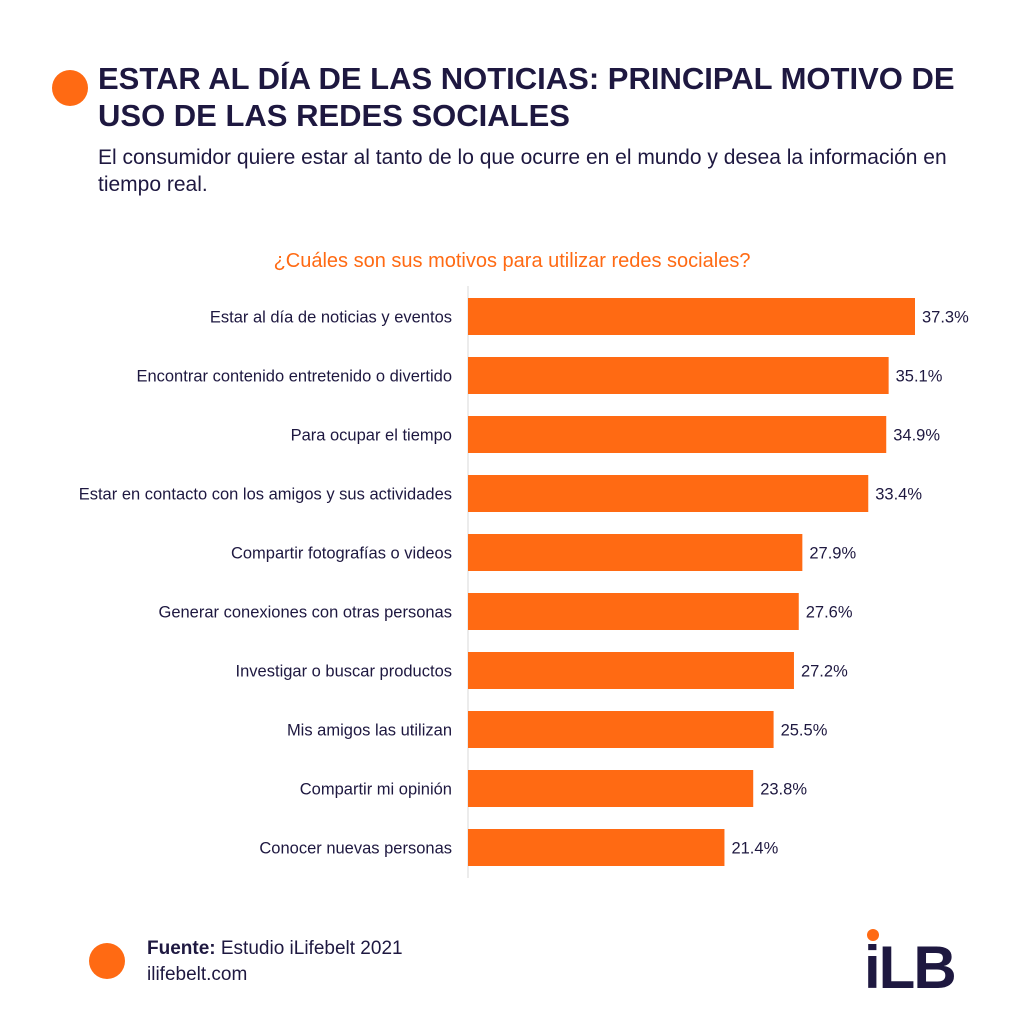  I want to click on category-label-8: Compartir mi opinión, so click(376, 790).